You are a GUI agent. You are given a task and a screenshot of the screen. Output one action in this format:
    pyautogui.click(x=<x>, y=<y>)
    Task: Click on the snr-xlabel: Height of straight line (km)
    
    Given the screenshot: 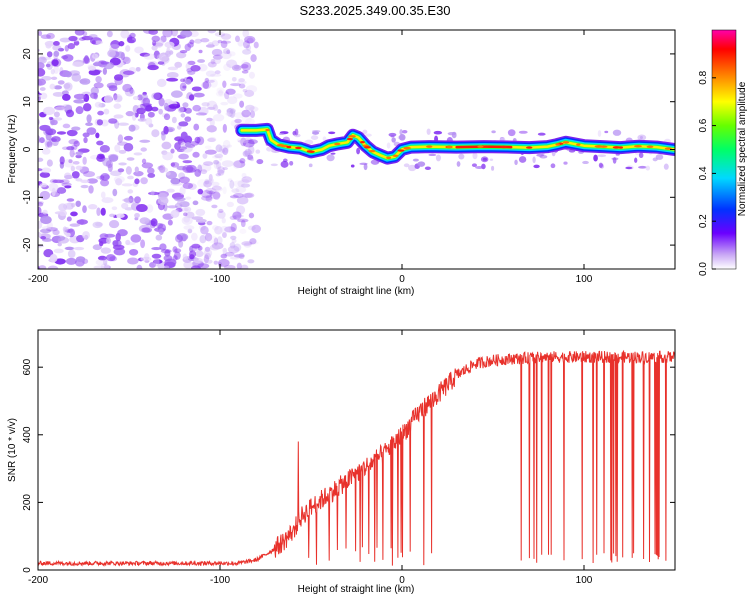 What is the action you would take?
    pyautogui.click(x=356, y=589)
    